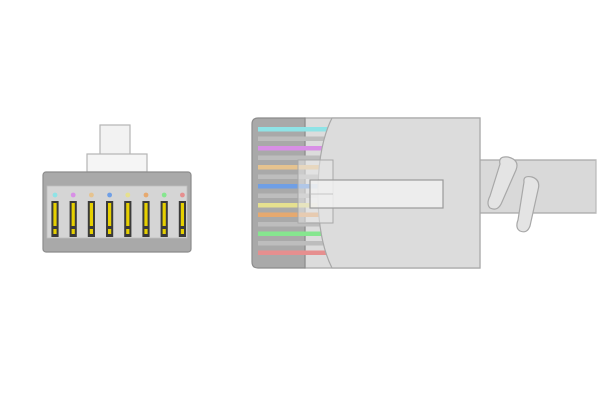 This screenshot has height=400, width=600. I want to click on latch-base, so click(117, 163).